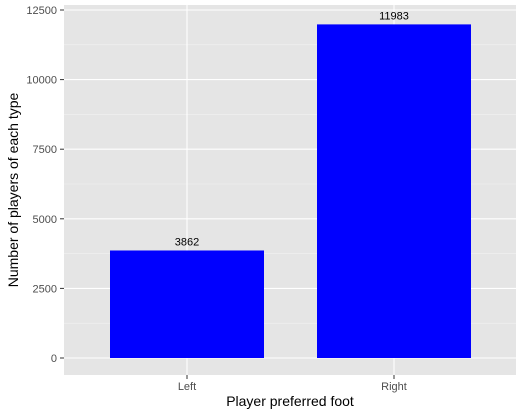 This screenshot has height=417, width=525. Describe the element at coordinates (45, 150) in the screenshot. I see `y-tick-label: 7500` at that location.